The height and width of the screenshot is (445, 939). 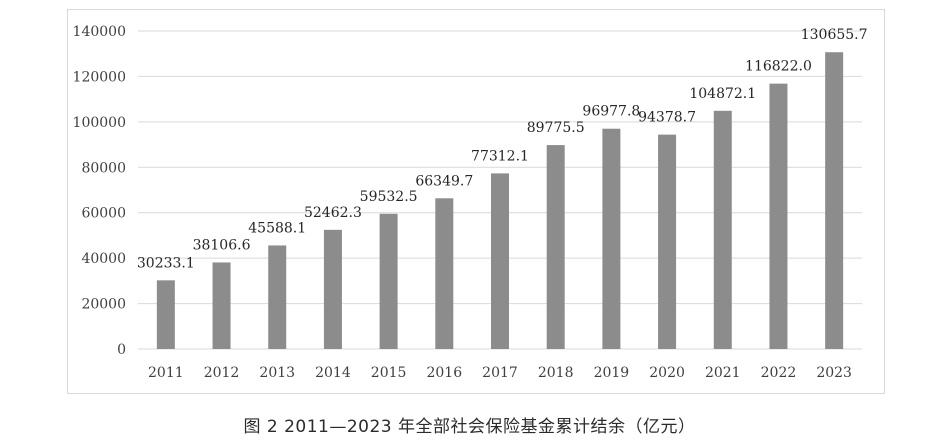 I want to click on data-label: 130655.7, so click(x=834, y=35).